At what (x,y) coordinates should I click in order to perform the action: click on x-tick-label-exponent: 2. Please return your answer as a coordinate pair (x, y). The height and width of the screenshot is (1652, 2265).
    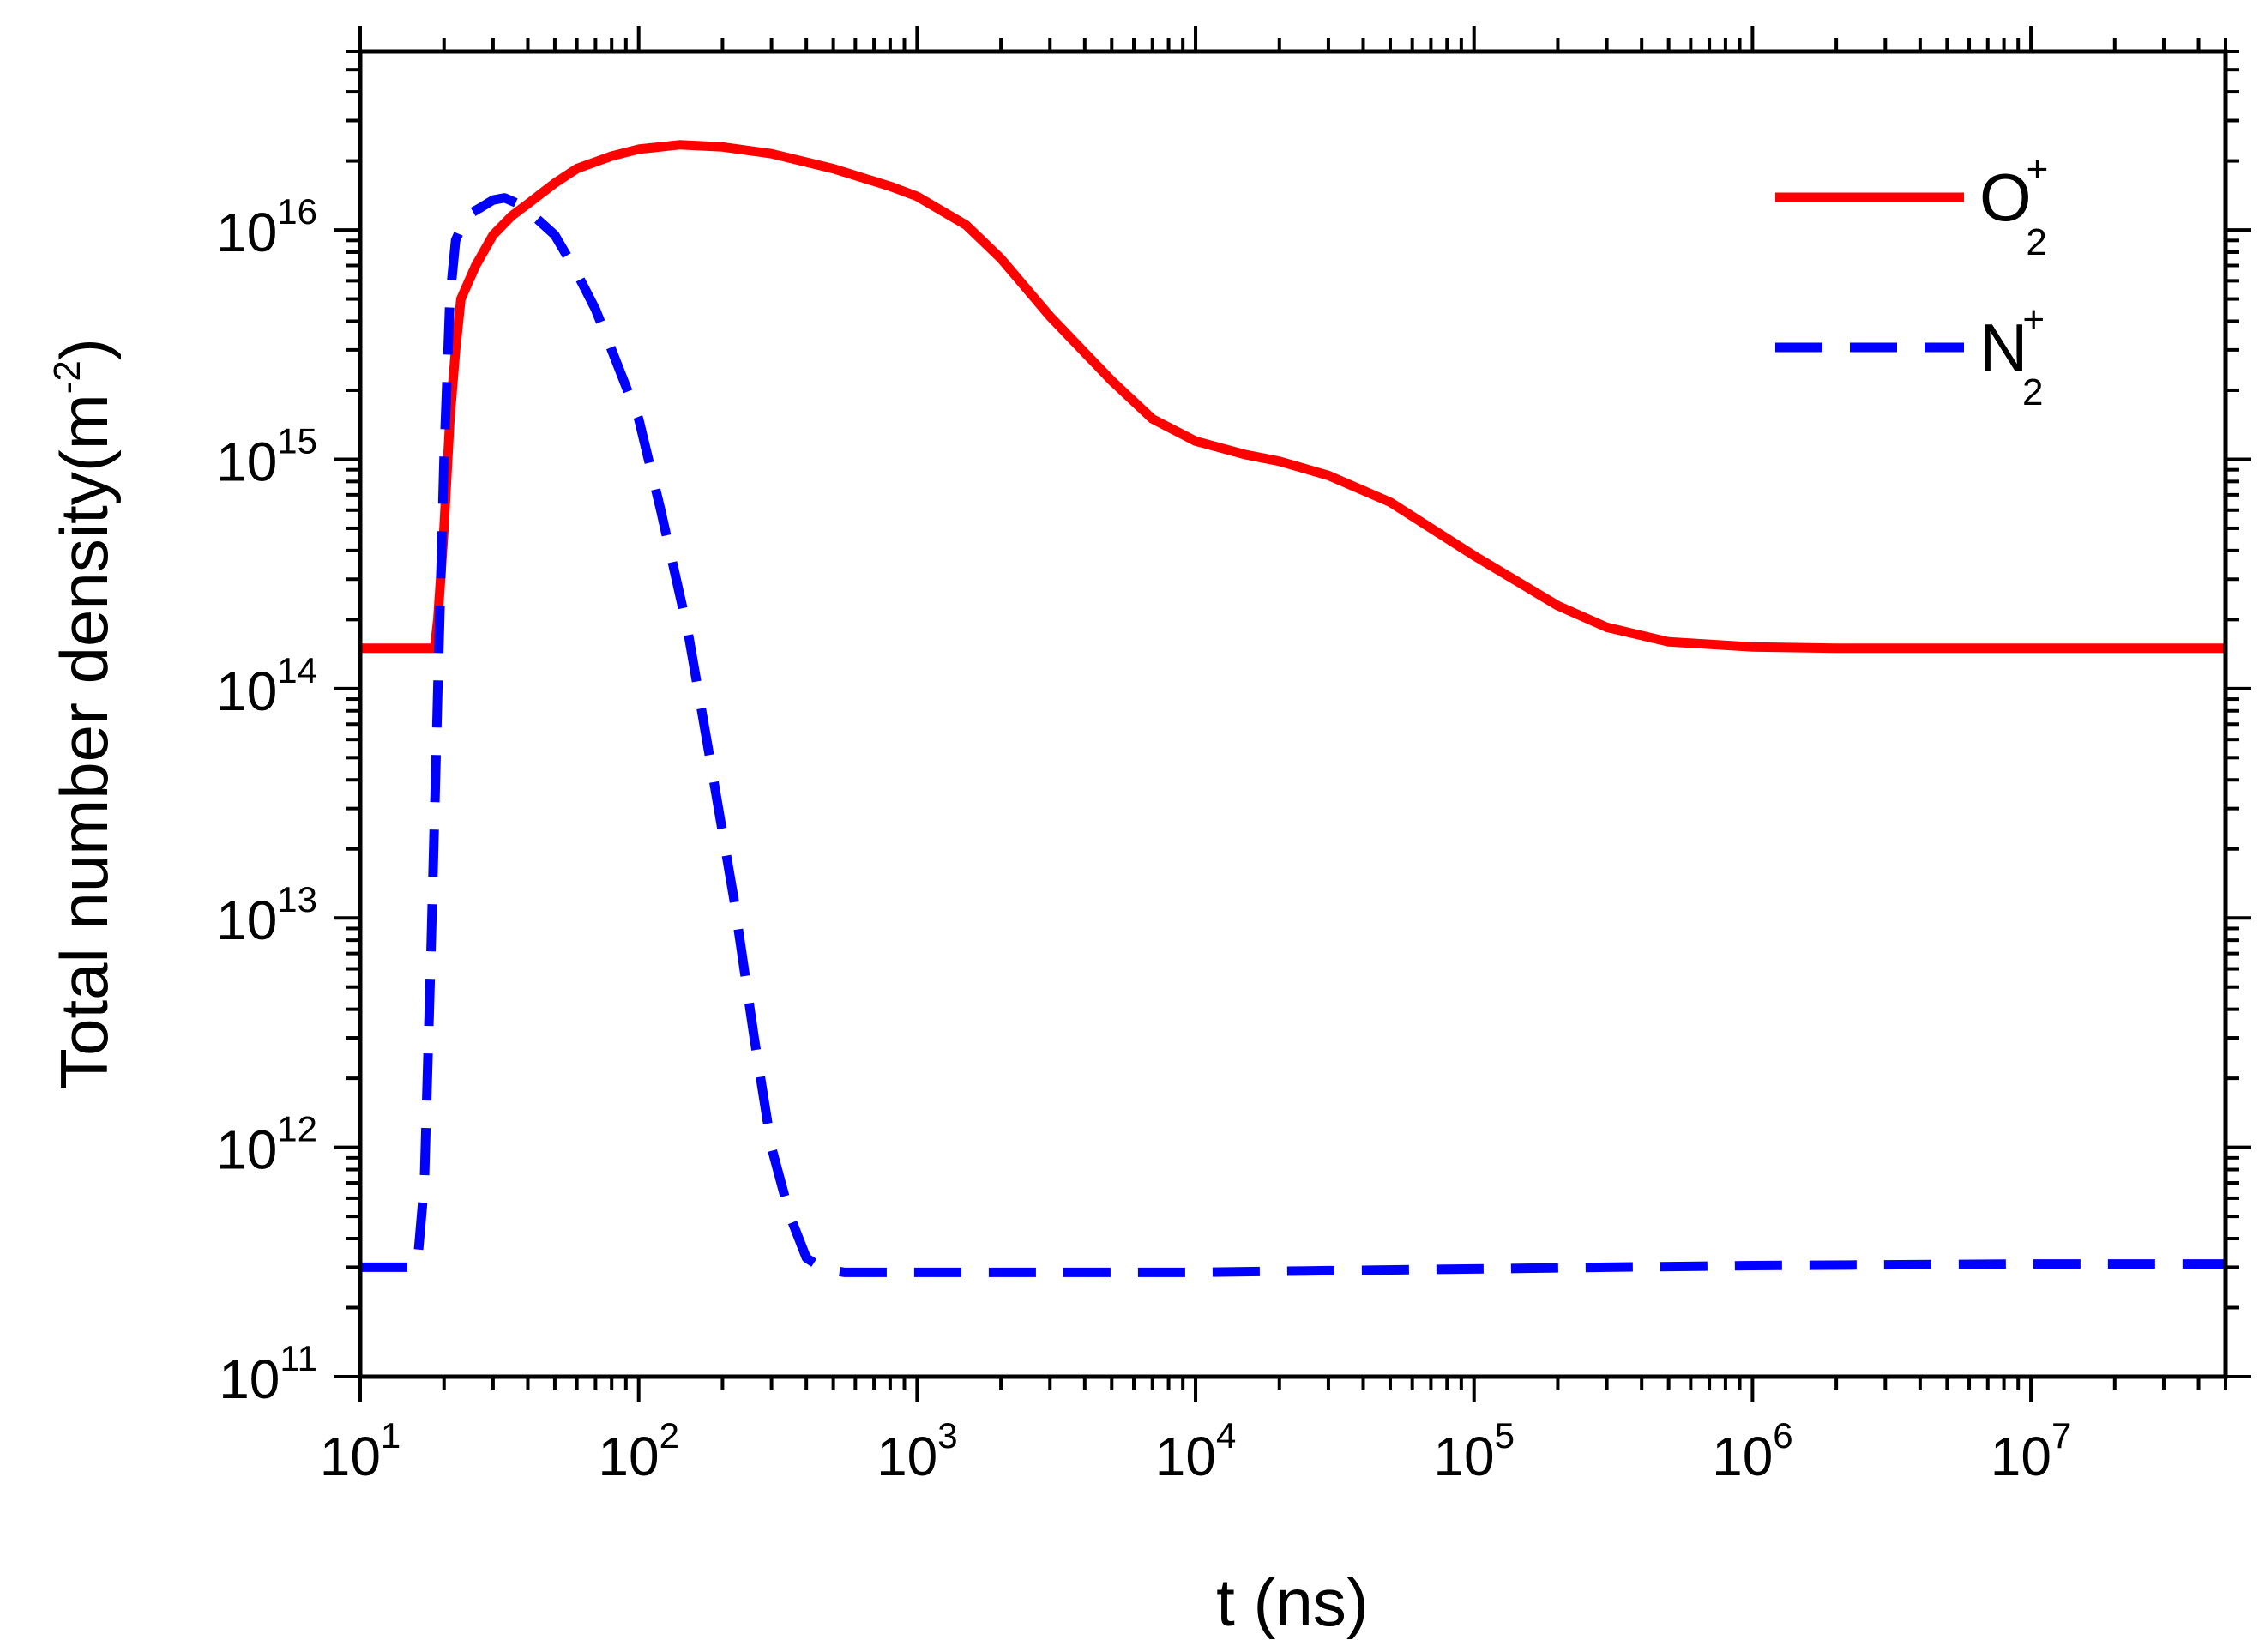
    Looking at the image, I should click on (670, 1435).